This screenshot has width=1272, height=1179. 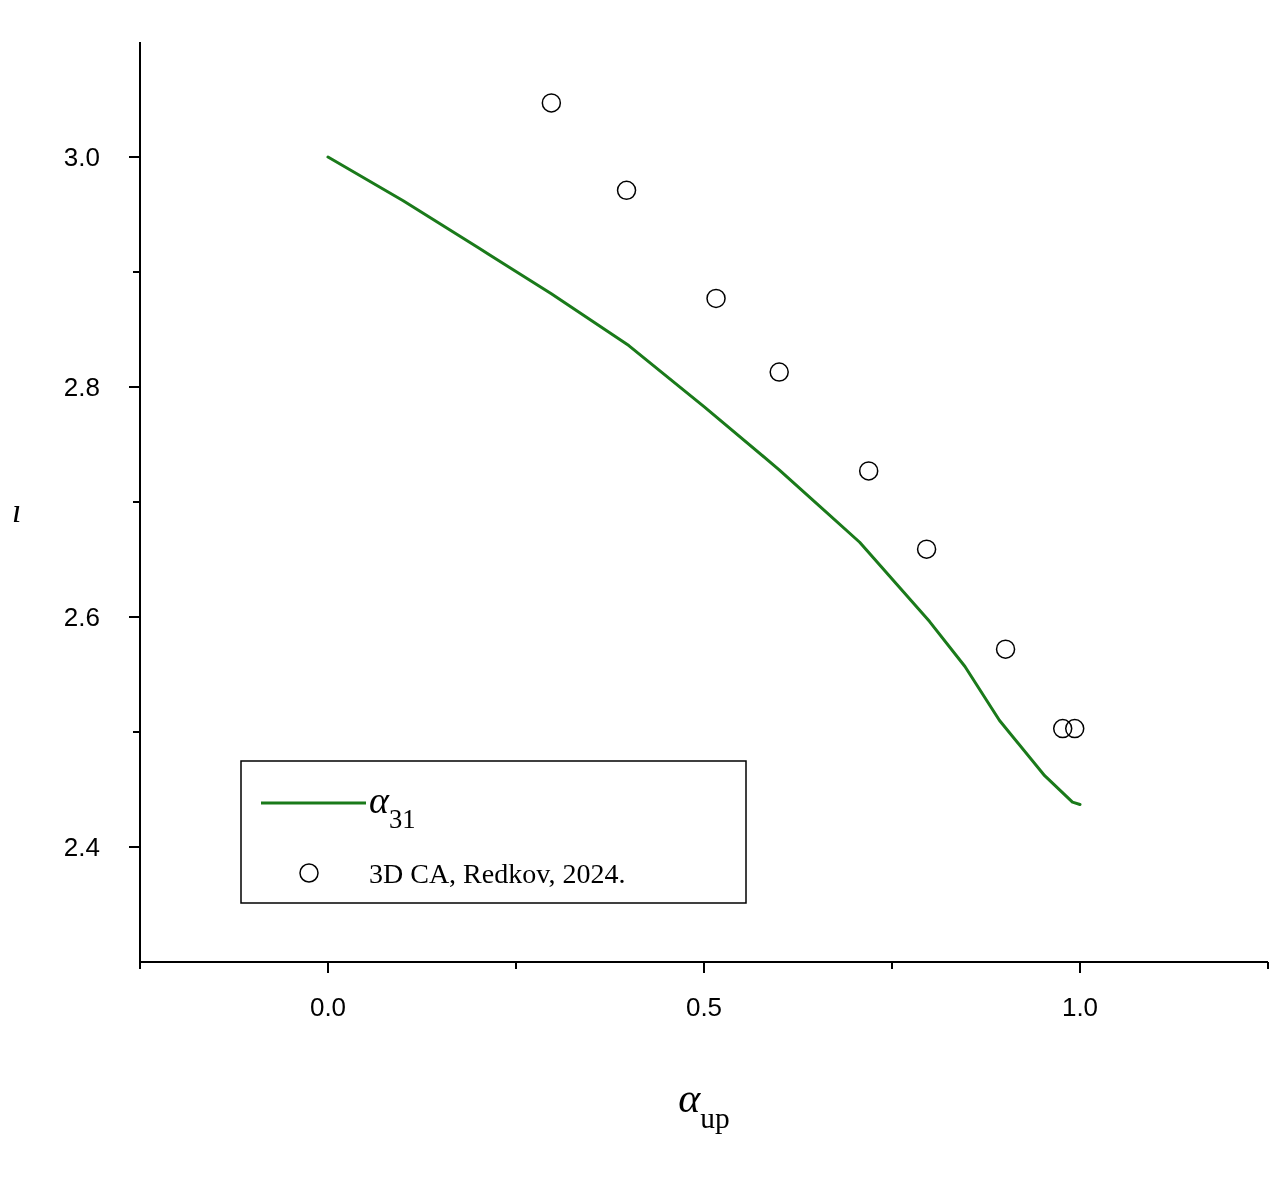 What do you see at coordinates (81, 157) in the screenshot?
I see `y-tick-label: 3.0` at bounding box center [81, 157].